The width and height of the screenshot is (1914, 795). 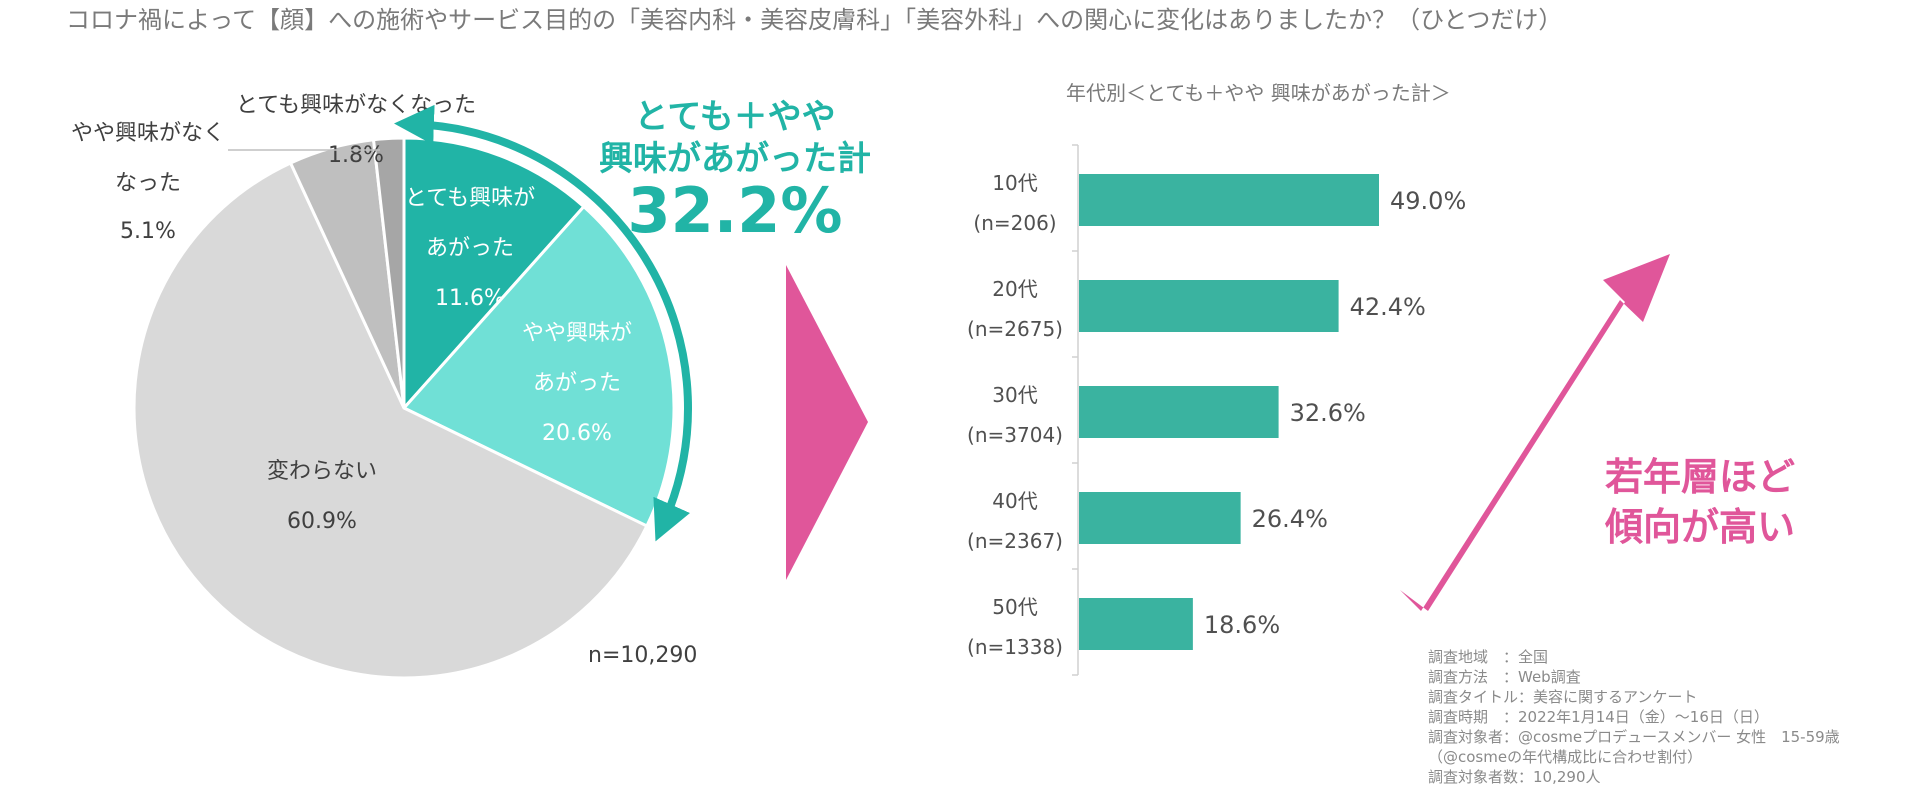 What do you see at coordinates (148, 133) in the screenshot?
I see `pie-slice-label: やや興味がなく` at bounding box center [148, 133].